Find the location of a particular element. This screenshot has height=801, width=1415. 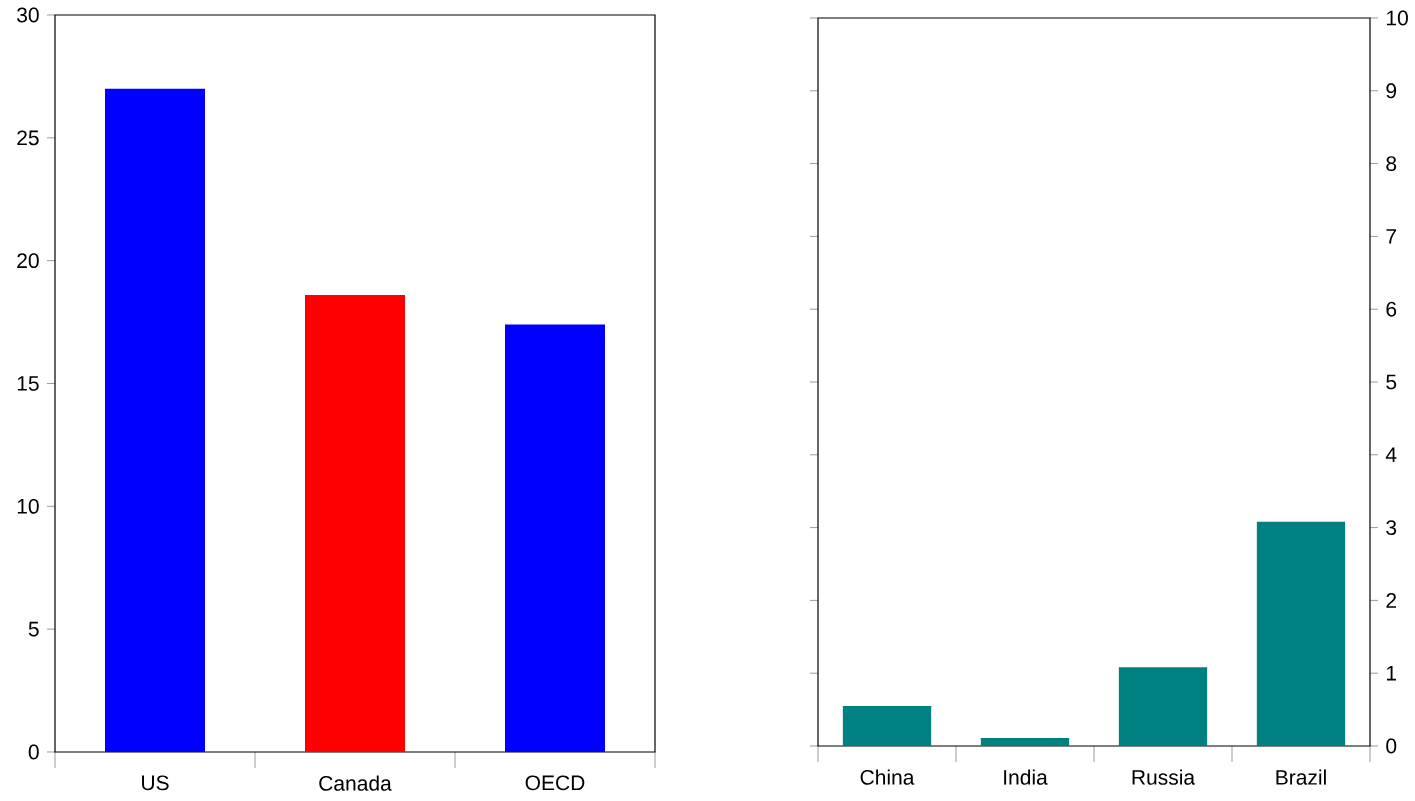

x-tick-label: OECD is located at coordinates (555, 783).